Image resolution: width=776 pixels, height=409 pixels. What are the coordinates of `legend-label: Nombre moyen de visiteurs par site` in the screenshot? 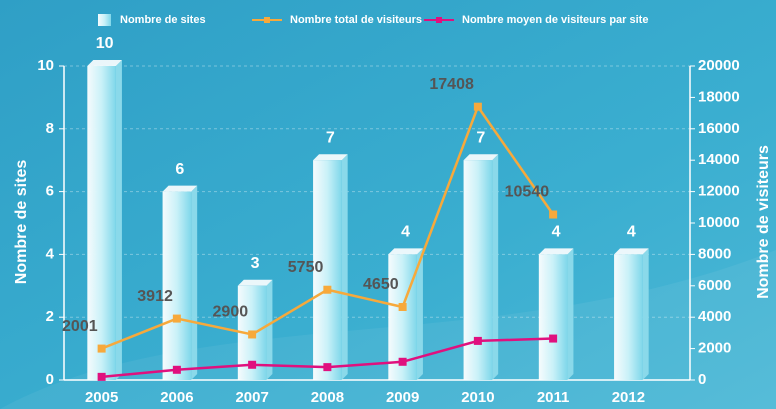 It's located at (555, 20).